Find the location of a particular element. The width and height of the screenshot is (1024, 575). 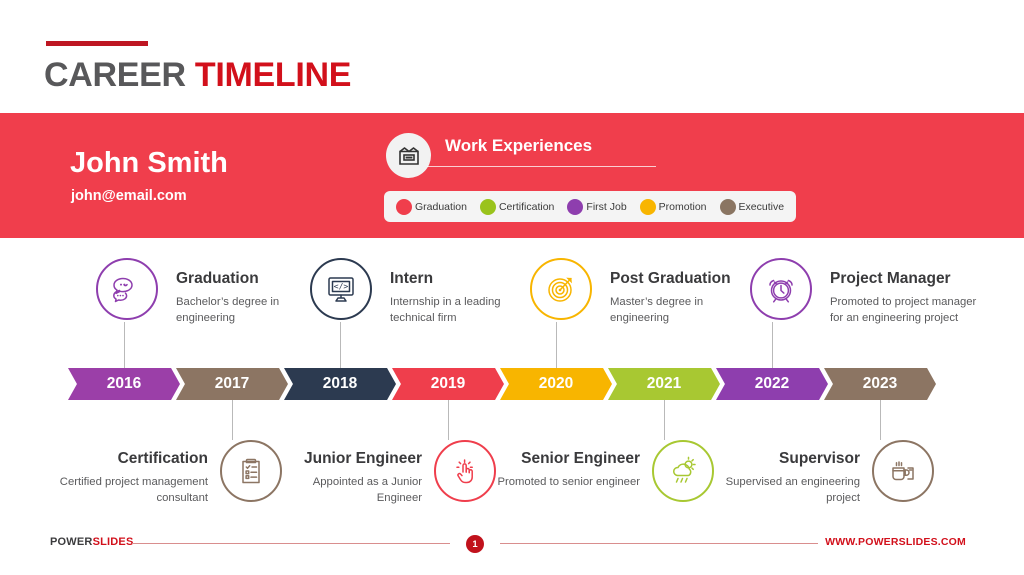

legend-item-executive: Executive is located at coordinates (752, 206).